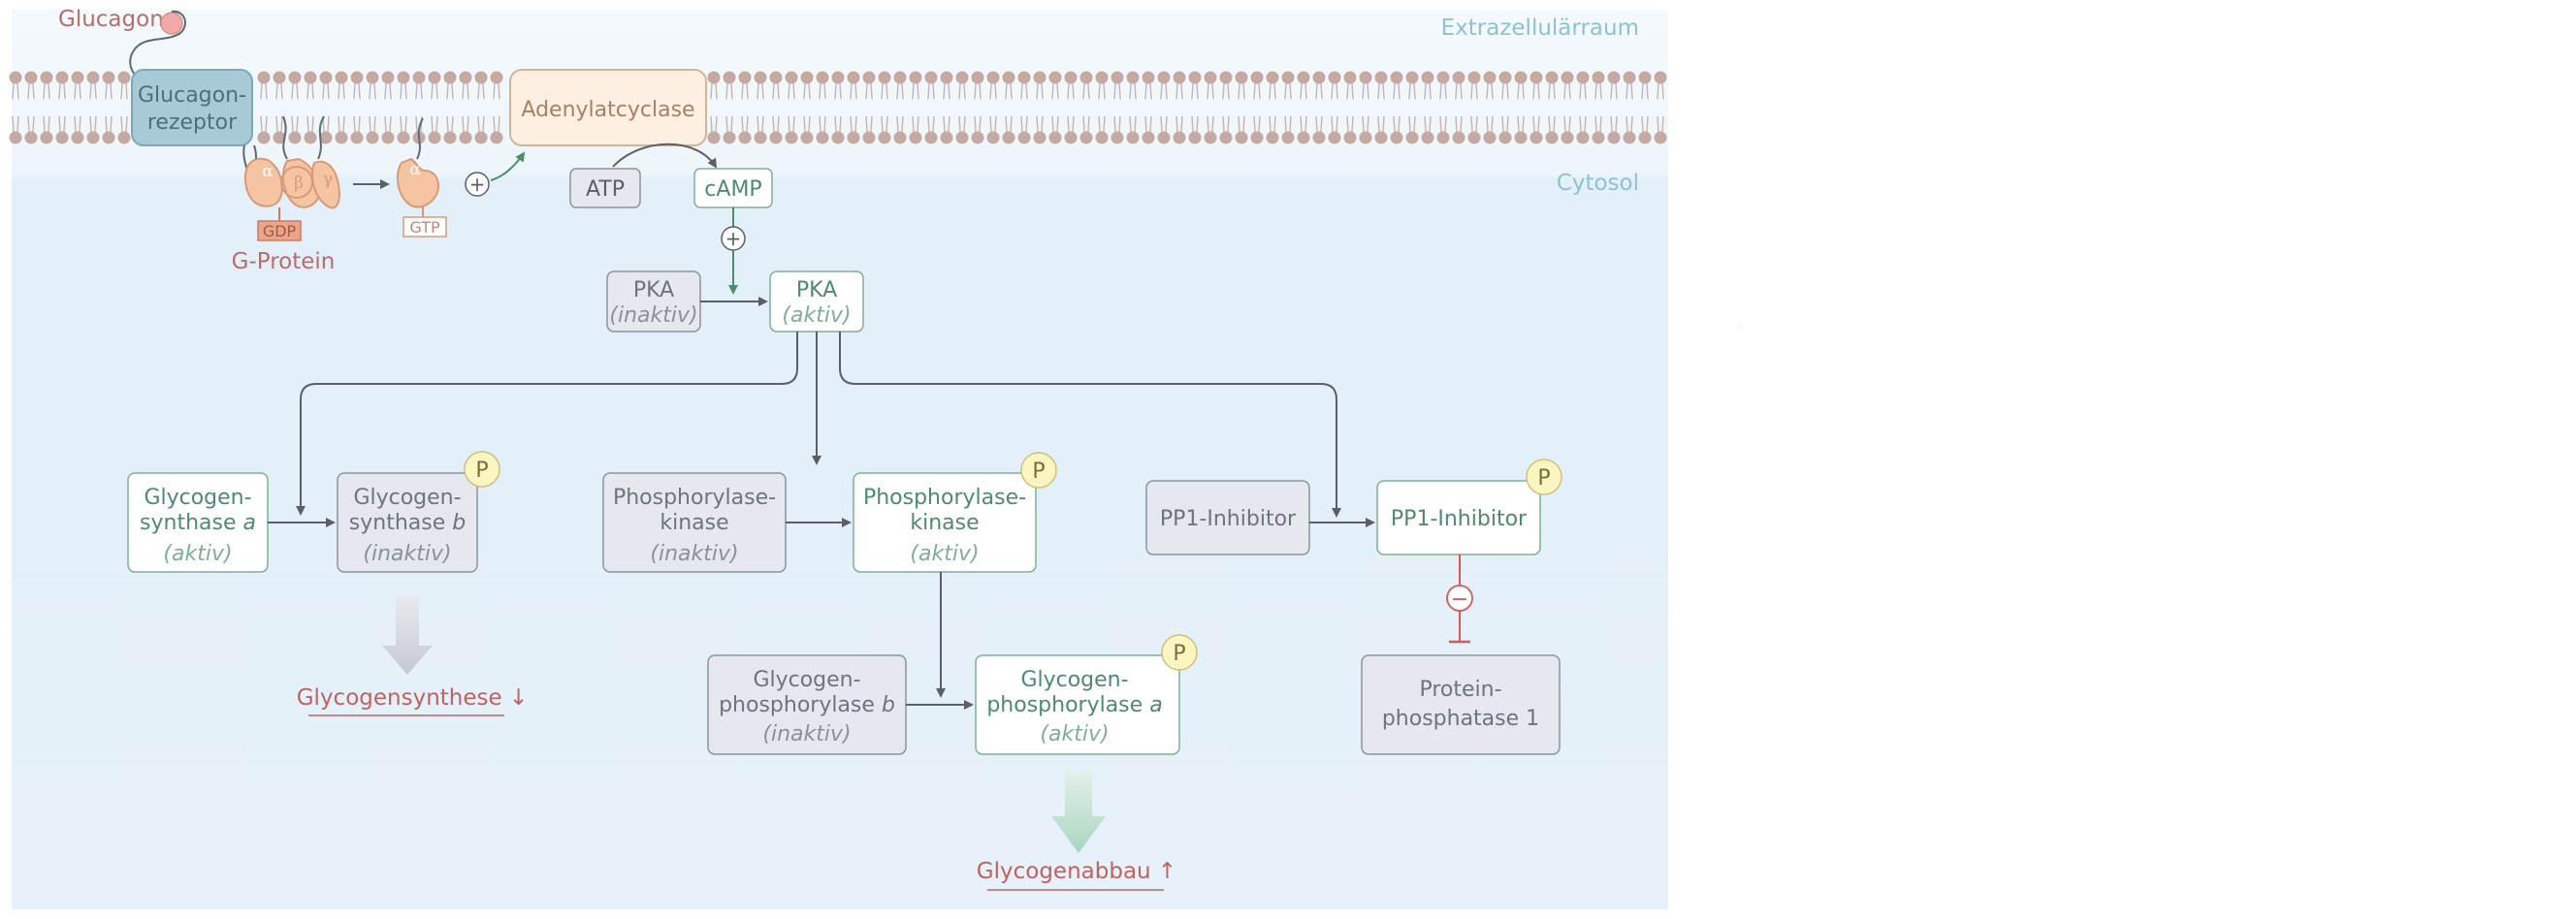 This screenshot has height=919, width=2576. I want to click on alpha-subunit-label: α, so click(268, 171).